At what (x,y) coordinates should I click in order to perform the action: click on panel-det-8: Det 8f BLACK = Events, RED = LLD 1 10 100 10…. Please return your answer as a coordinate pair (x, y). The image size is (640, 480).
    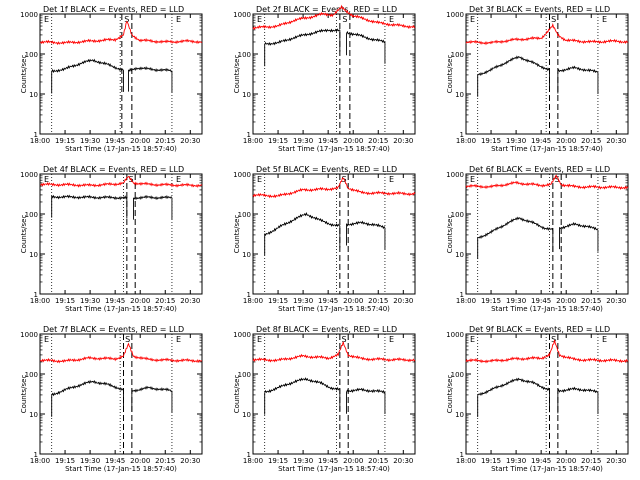
    Looking at the image, I should click on (324, 399).